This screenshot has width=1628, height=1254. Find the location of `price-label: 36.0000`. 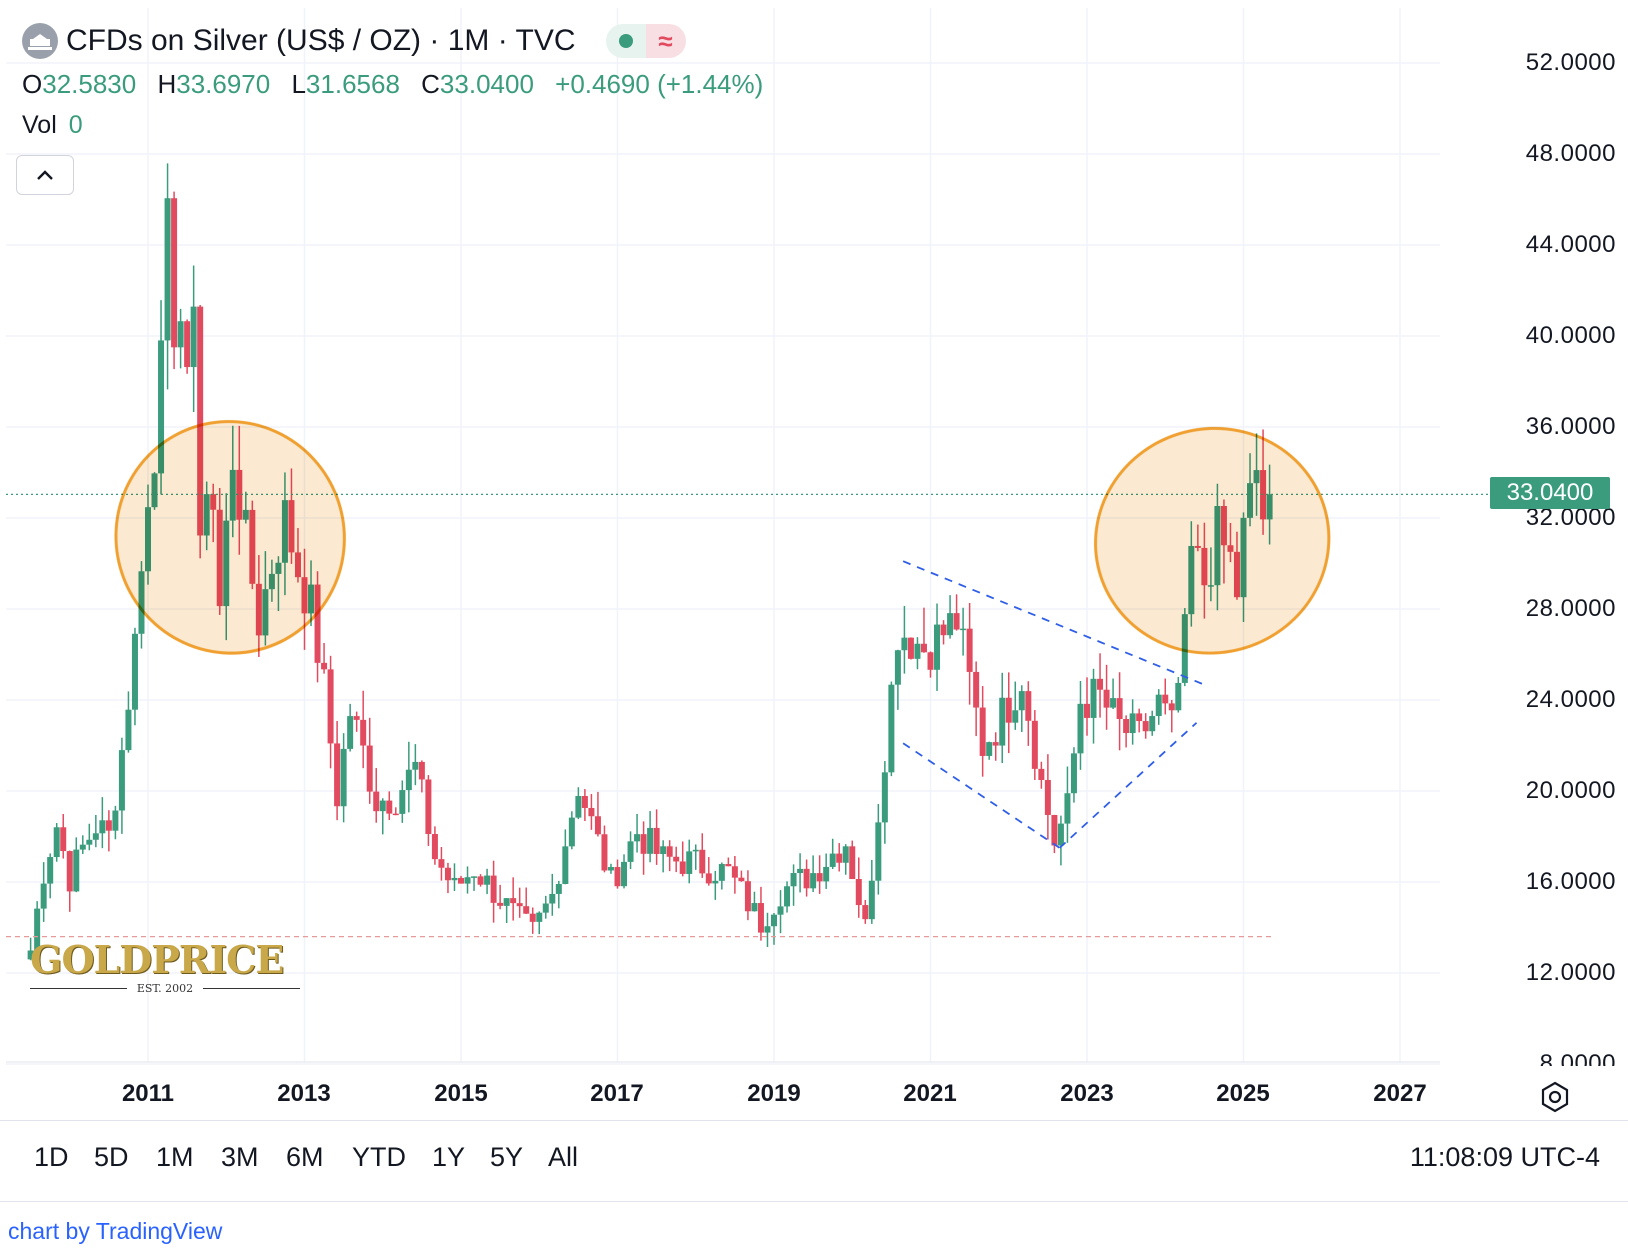

price-label: 36.0000 is located at coordinates (1570, 426).